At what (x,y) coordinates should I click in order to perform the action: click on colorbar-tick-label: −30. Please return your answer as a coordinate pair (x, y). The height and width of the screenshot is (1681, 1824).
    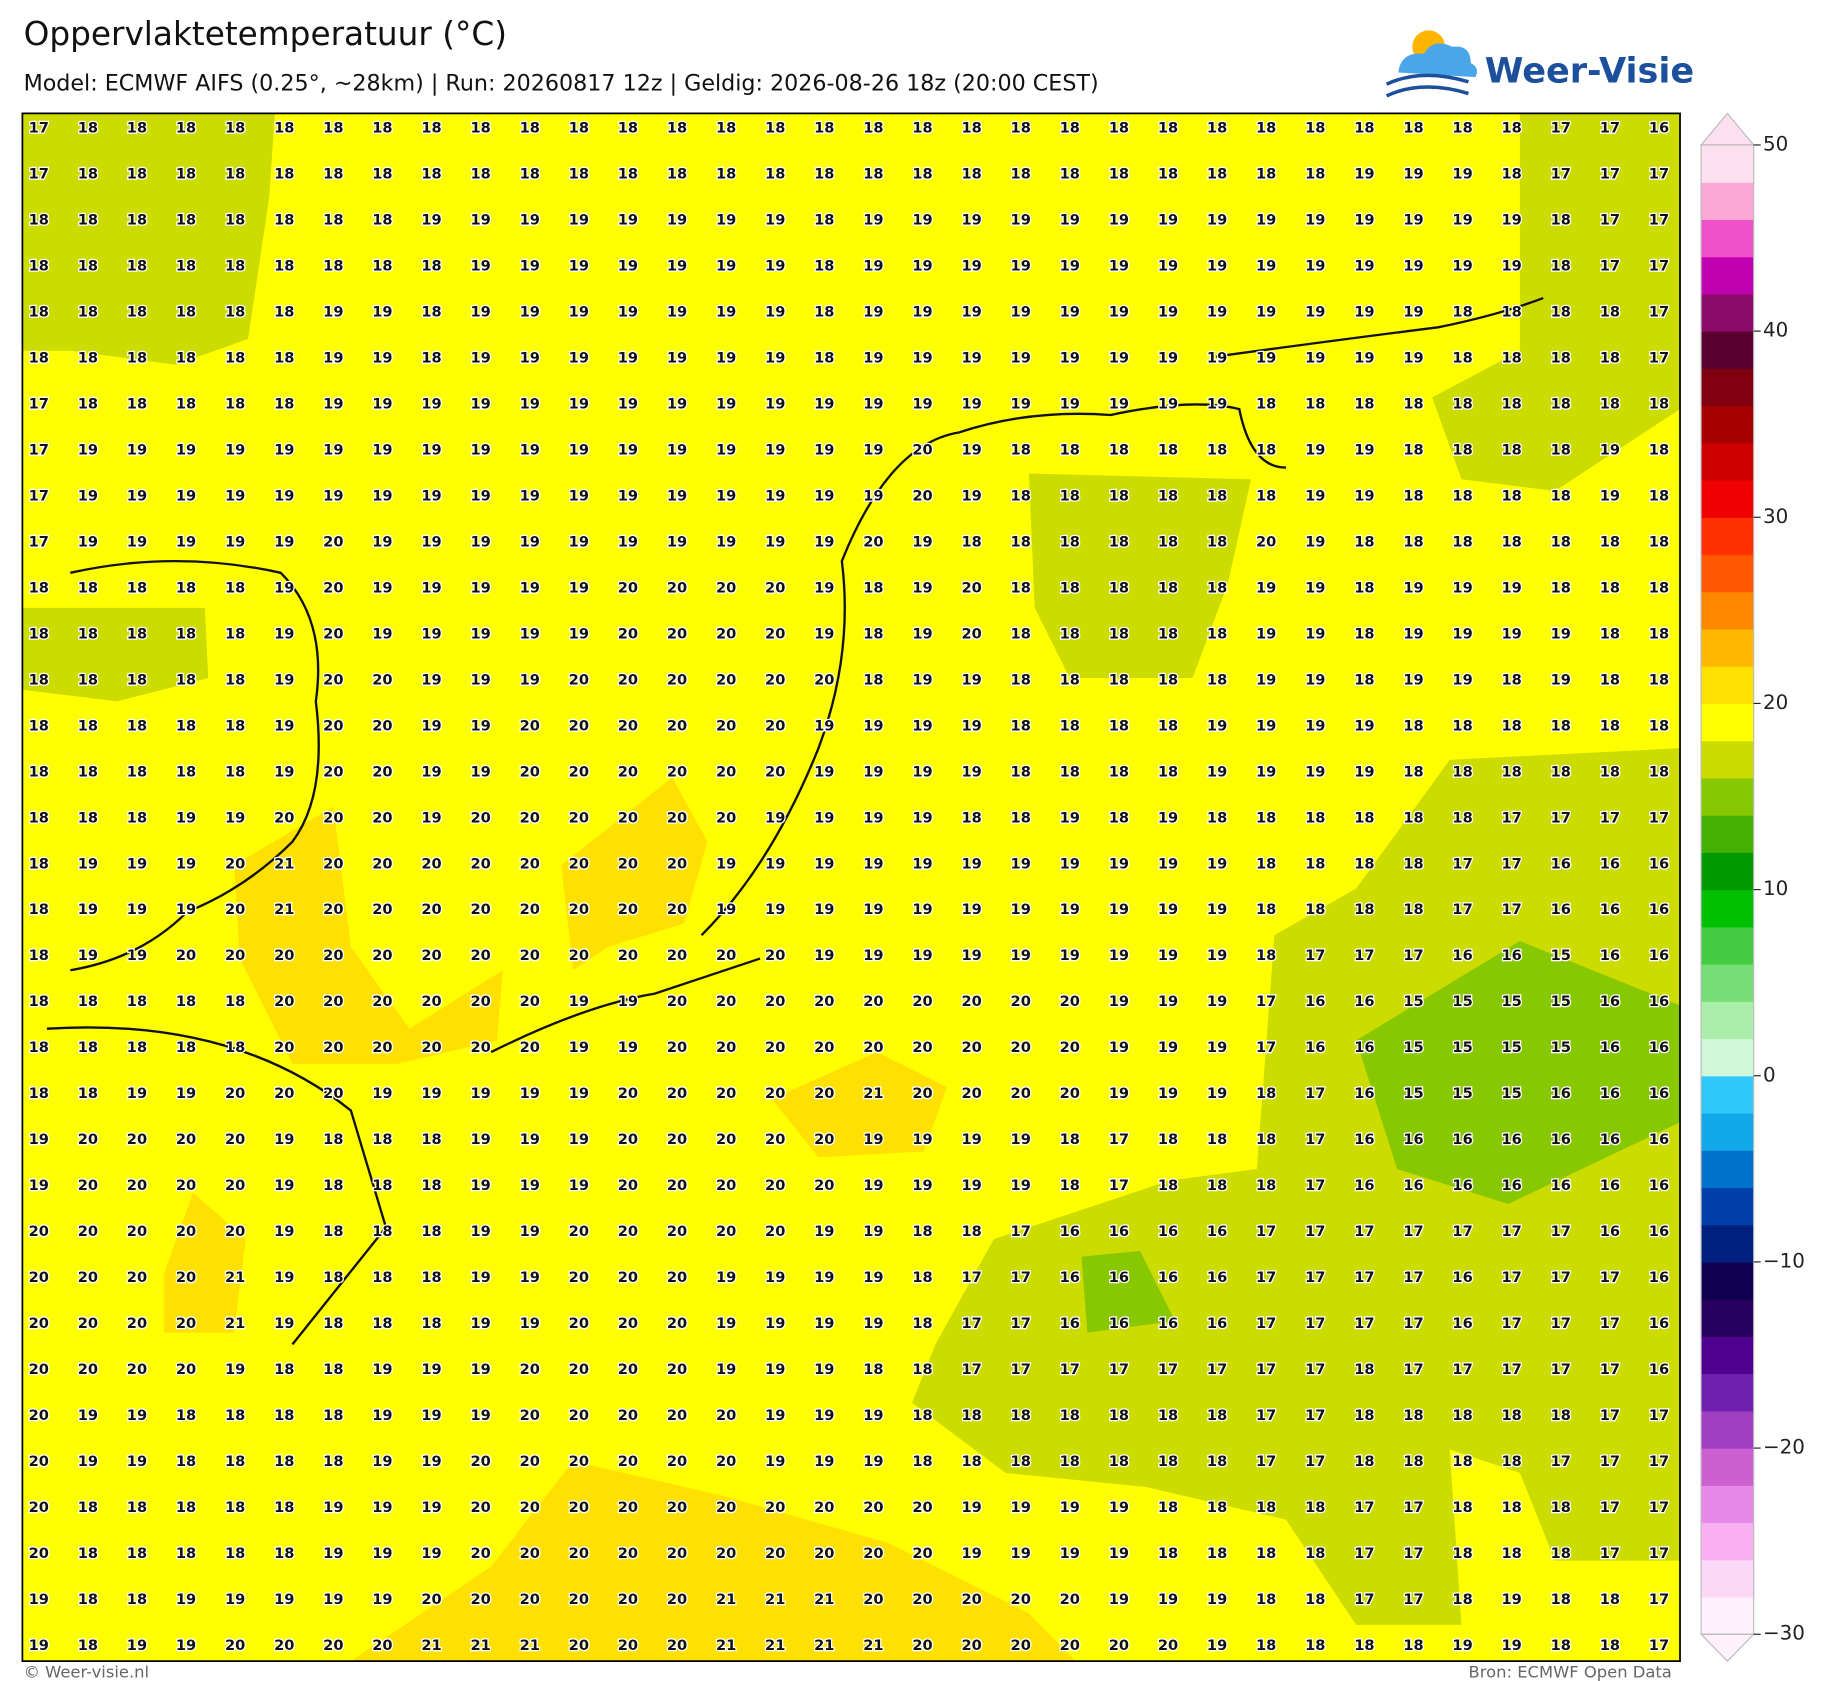
    Looking at the image, I should click on (1784, 1633).